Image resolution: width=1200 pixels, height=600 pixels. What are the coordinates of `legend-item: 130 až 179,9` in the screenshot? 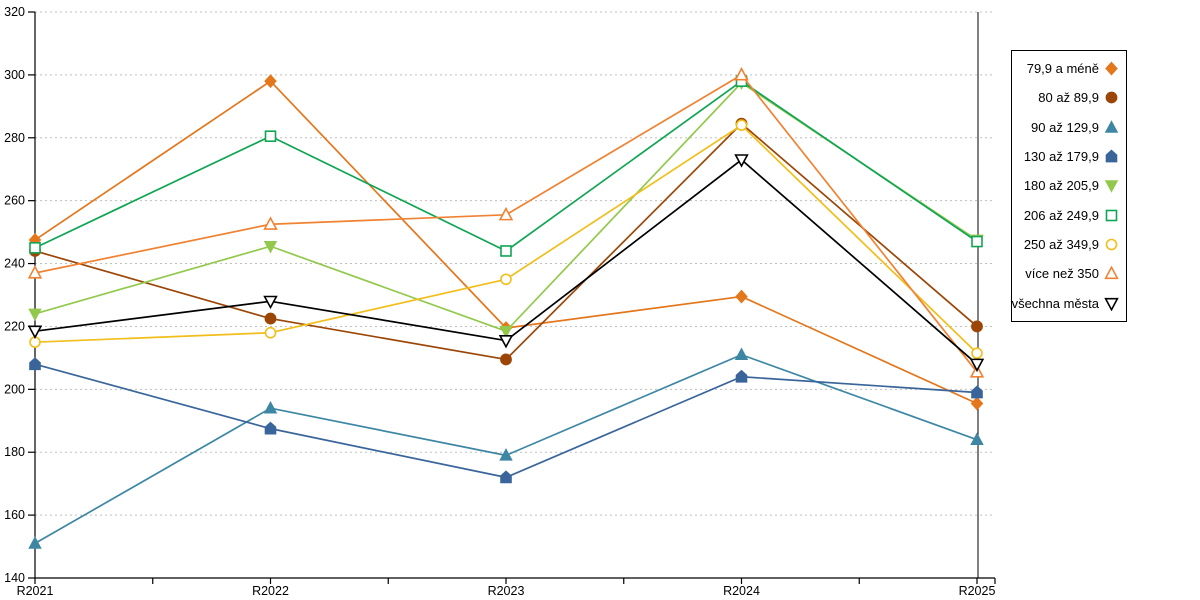 It's located at (1069, 157).